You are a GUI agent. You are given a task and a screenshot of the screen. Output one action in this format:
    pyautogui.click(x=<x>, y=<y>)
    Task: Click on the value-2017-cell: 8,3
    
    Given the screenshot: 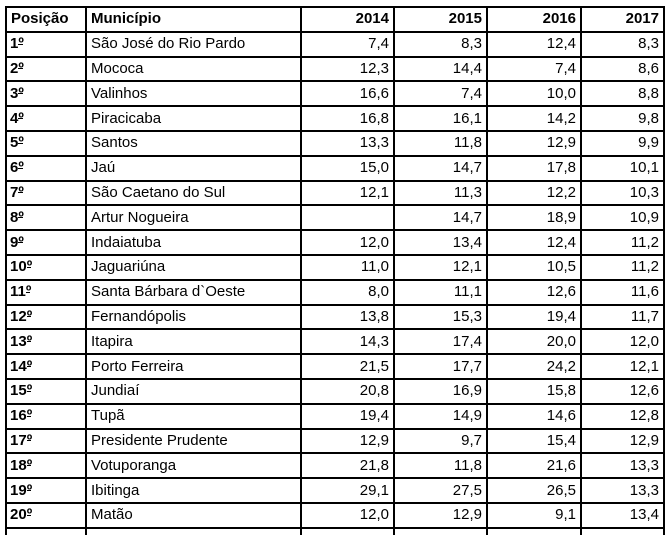 What is the action you would take?
    pyautogui.click(x=622, y=44)
    